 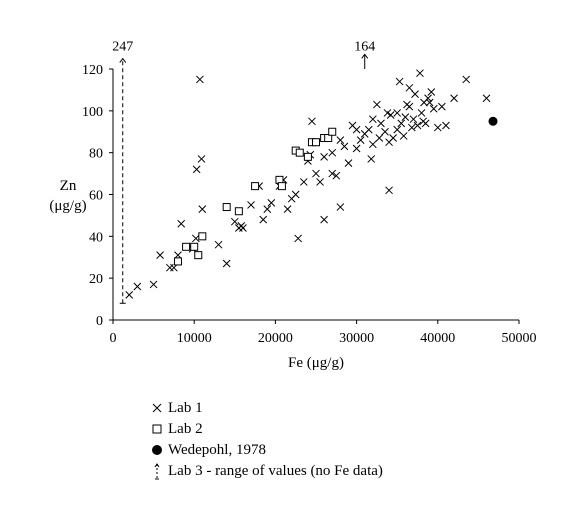 What do you see at coordinates (92, 70) in the screenshot?
I see `y-tick-label: 120` at bounding box center [92, 70].